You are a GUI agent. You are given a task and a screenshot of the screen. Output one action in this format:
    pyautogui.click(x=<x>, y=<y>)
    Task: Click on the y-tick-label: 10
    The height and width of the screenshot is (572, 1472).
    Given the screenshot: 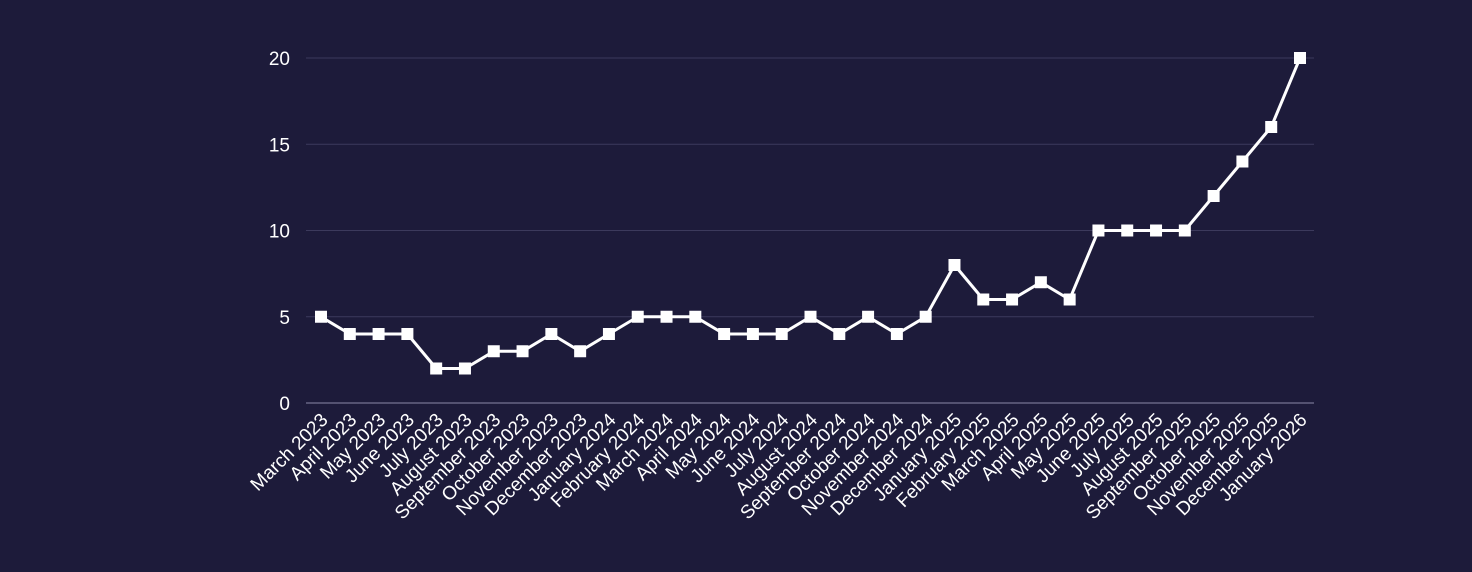 What is the action you would take?
    pyautogui.click(x=279, y=232)
    